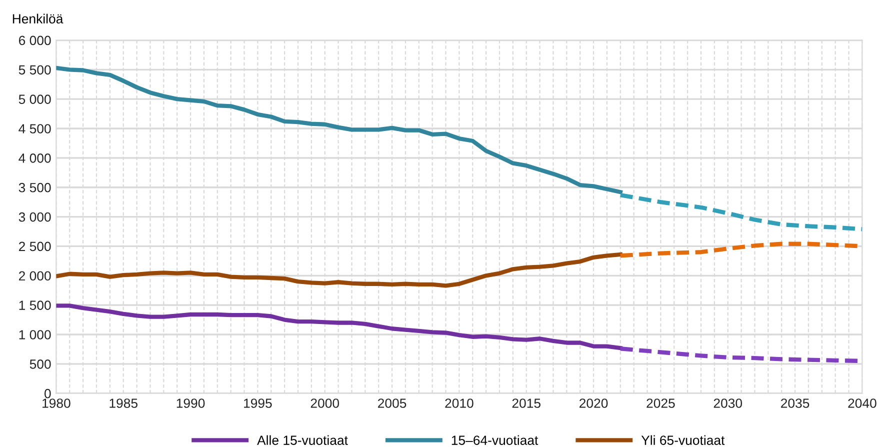  Describe the element at coordinates (38, 19) in the screenshot. I see `y-axis-title: Henkilöä` at that location.